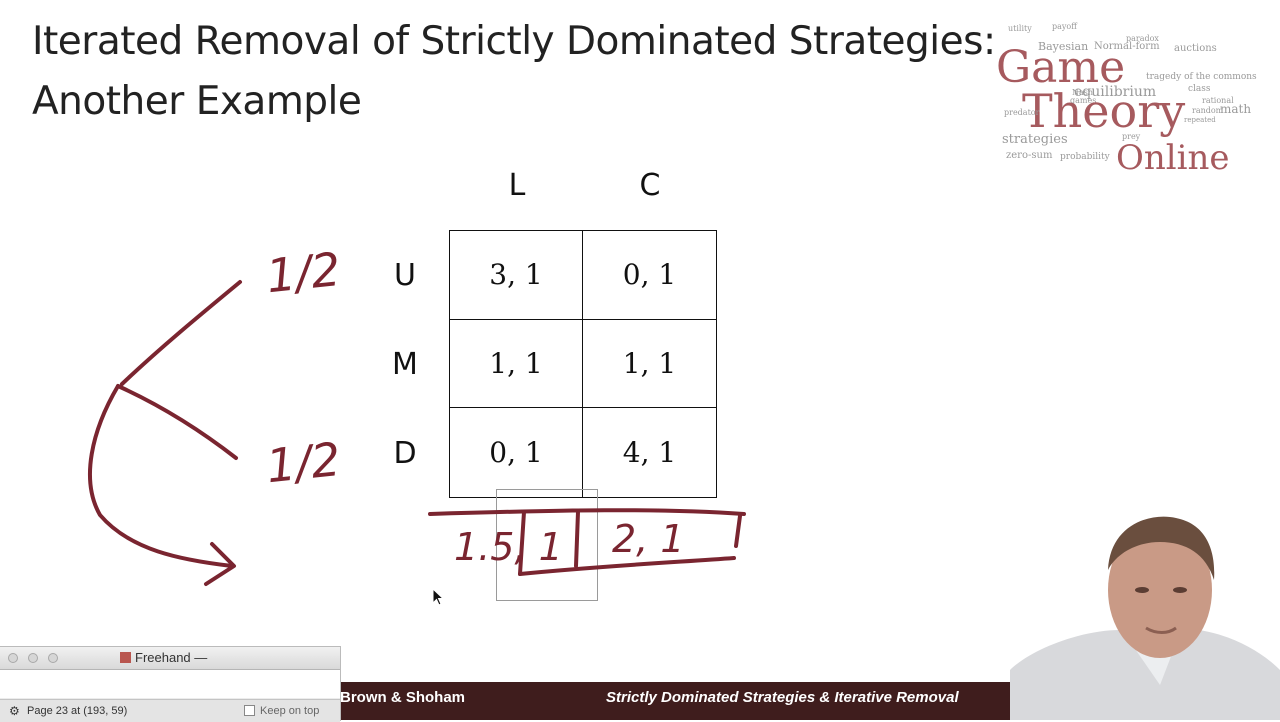 This screenshot has height=722, width=1280. I want to click on row-header-u: U, so click(405, 275).